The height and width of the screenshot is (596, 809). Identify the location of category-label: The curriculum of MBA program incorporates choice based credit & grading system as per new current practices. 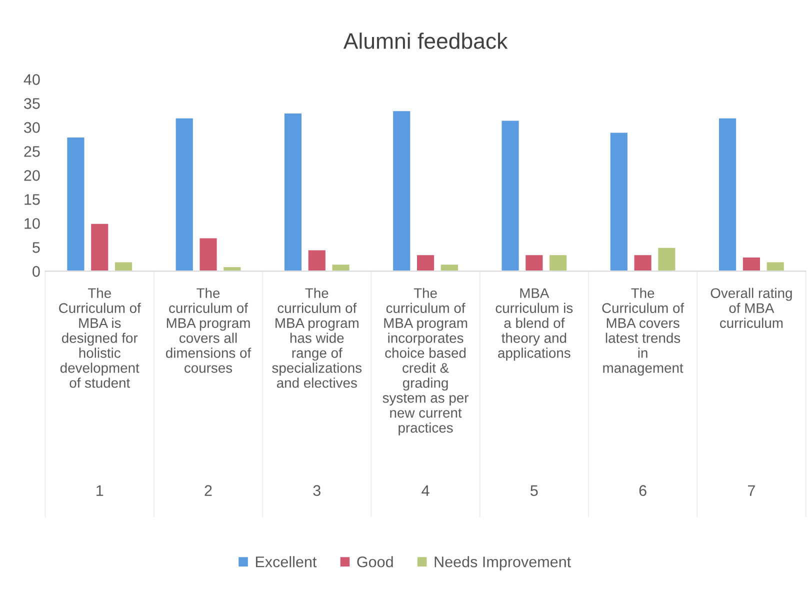
(425, 362).